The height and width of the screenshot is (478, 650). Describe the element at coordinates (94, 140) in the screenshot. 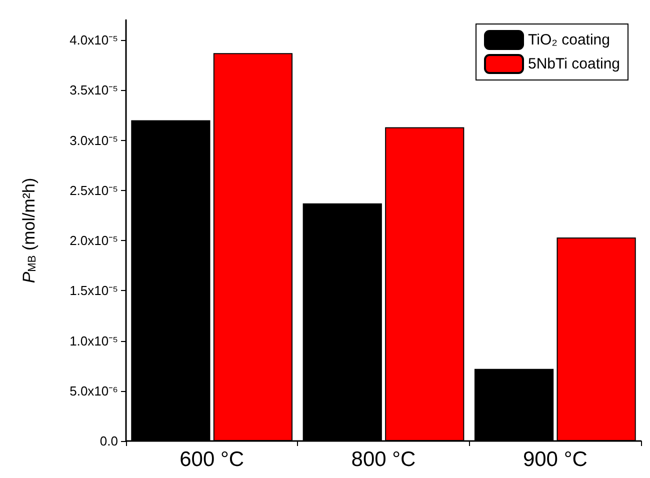

I see `y-tick-label: 3.0x10⁻⁵` at that location.